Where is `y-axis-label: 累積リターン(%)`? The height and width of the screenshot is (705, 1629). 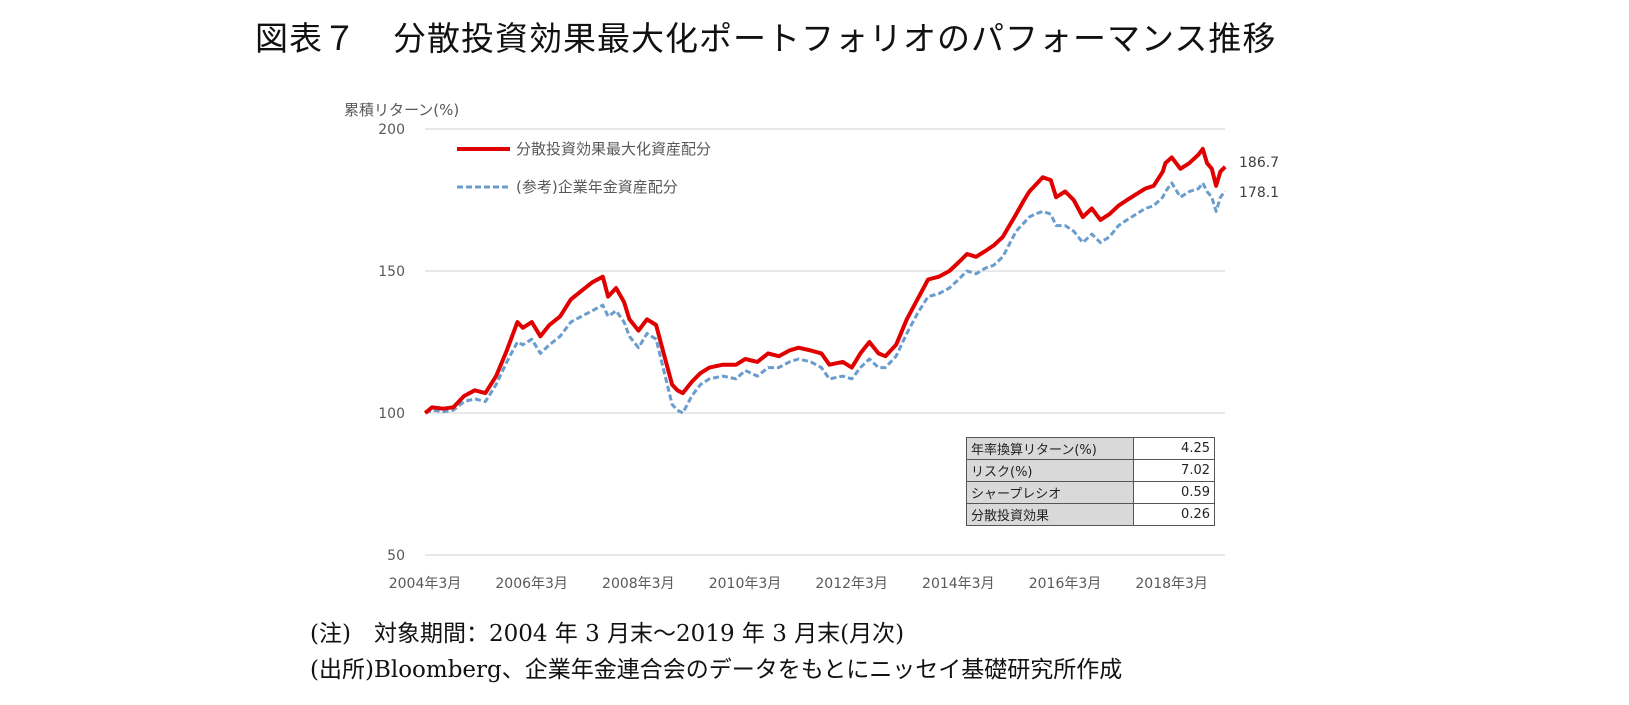
y-axis-label: 累積リターン(%) is located at coordinates (401, 110).